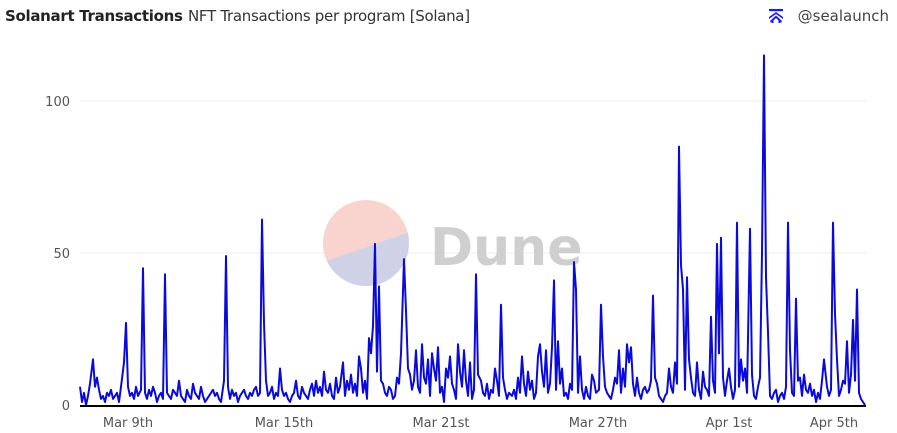 This screenshot has height=433, width=897. I want to click on author-link: @sealaunch, so click(828, 16).